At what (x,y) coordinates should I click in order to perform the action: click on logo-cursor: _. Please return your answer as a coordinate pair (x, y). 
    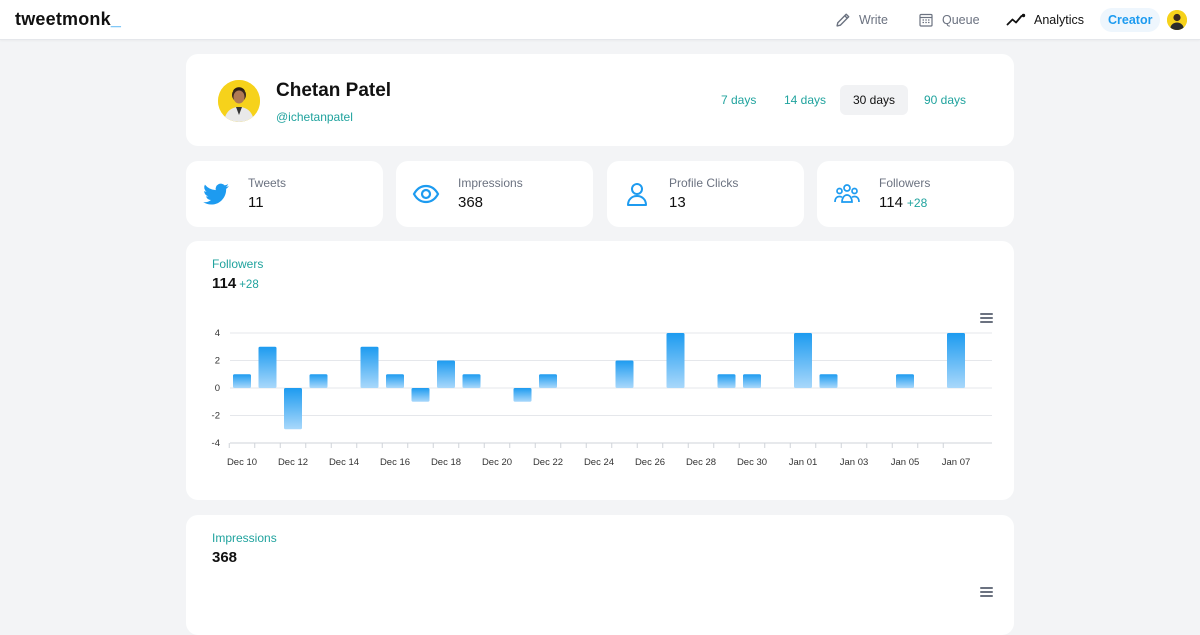
    Looking at the image, I should click on (116, 19).